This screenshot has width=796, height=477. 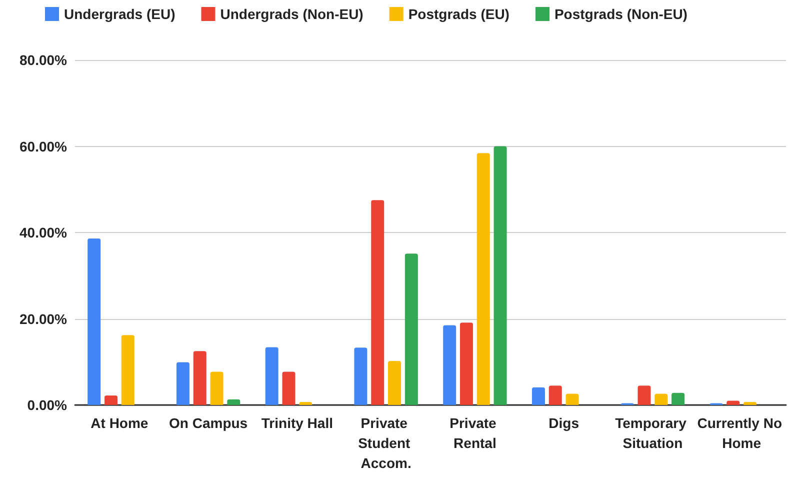 I want to click on legend-label: Undergrads (Non-EU), so click(x=292, y=14).